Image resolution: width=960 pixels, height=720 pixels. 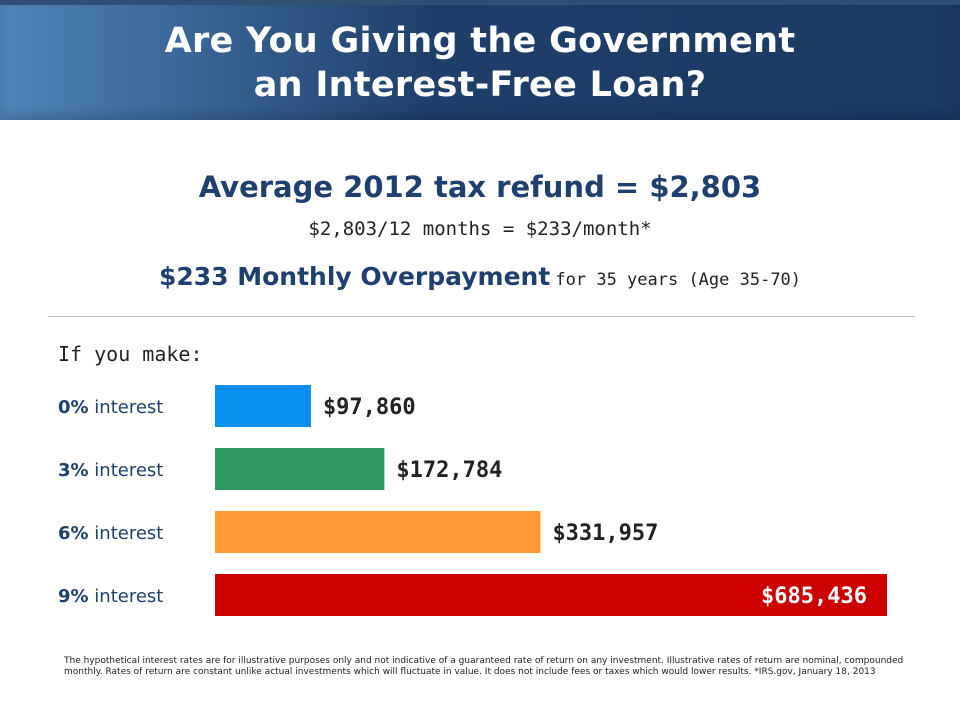 What do you see at coordinates (605, 533) in the screenshot?
I see `value-label: $331,957` at bounding box center [605, 533].